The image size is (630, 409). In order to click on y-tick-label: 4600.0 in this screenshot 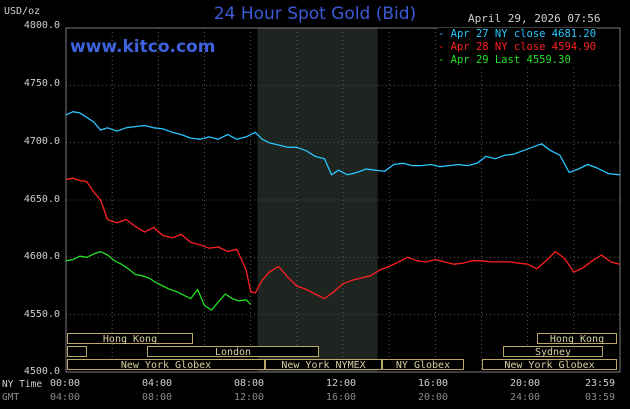, I will do `click(41, 256)`.